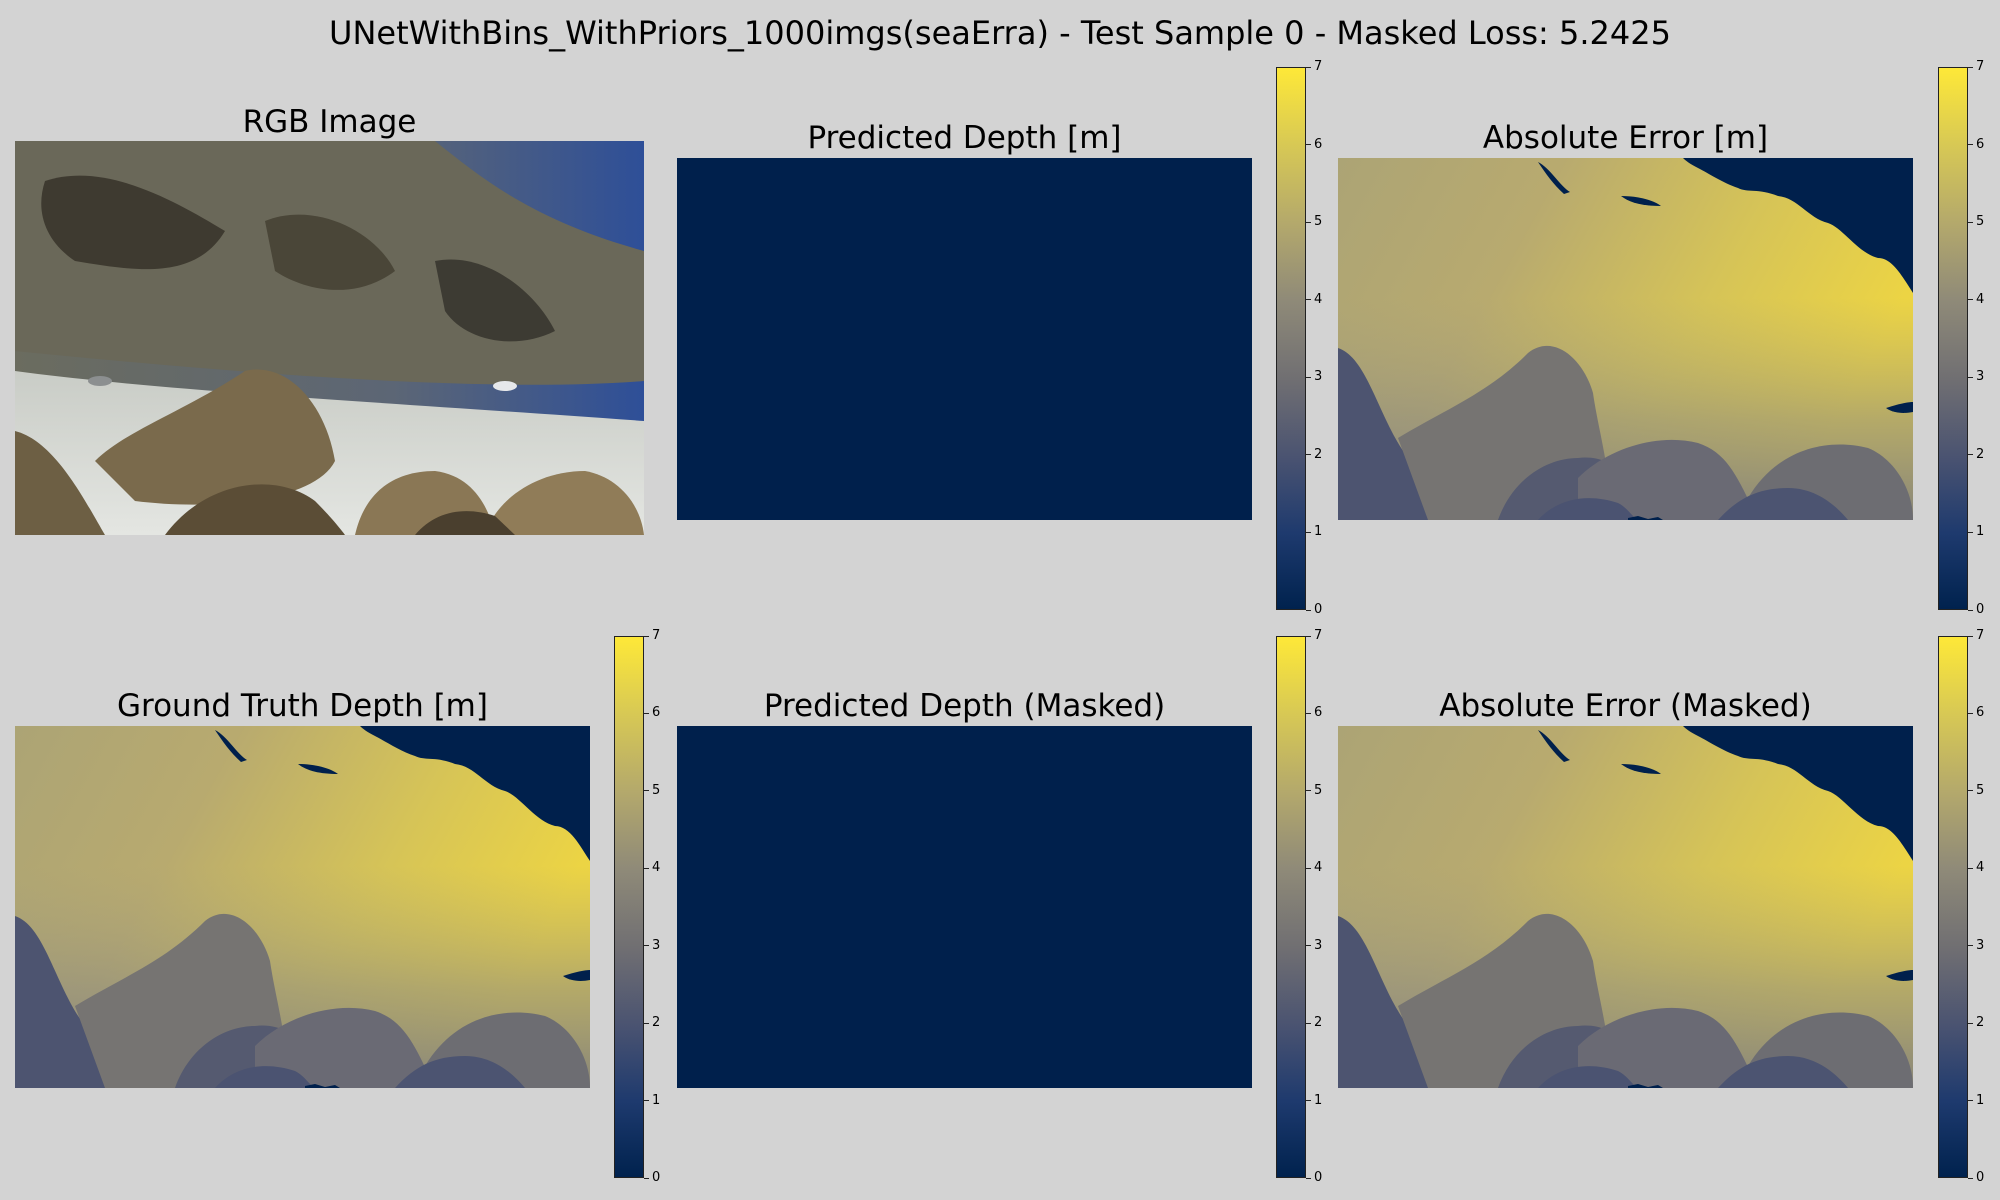 The width and height of the screenshot is (2000, 1200). Describe the element at coordinates (1625, 339) in the screenshot. I see `absolute-error-map` at that location.